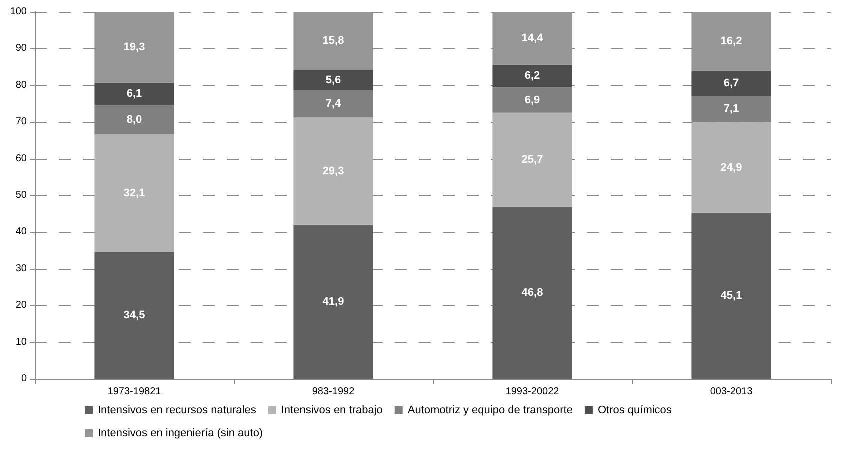  I want to click on x-tick-label: 983-1992, so click(334, 392).